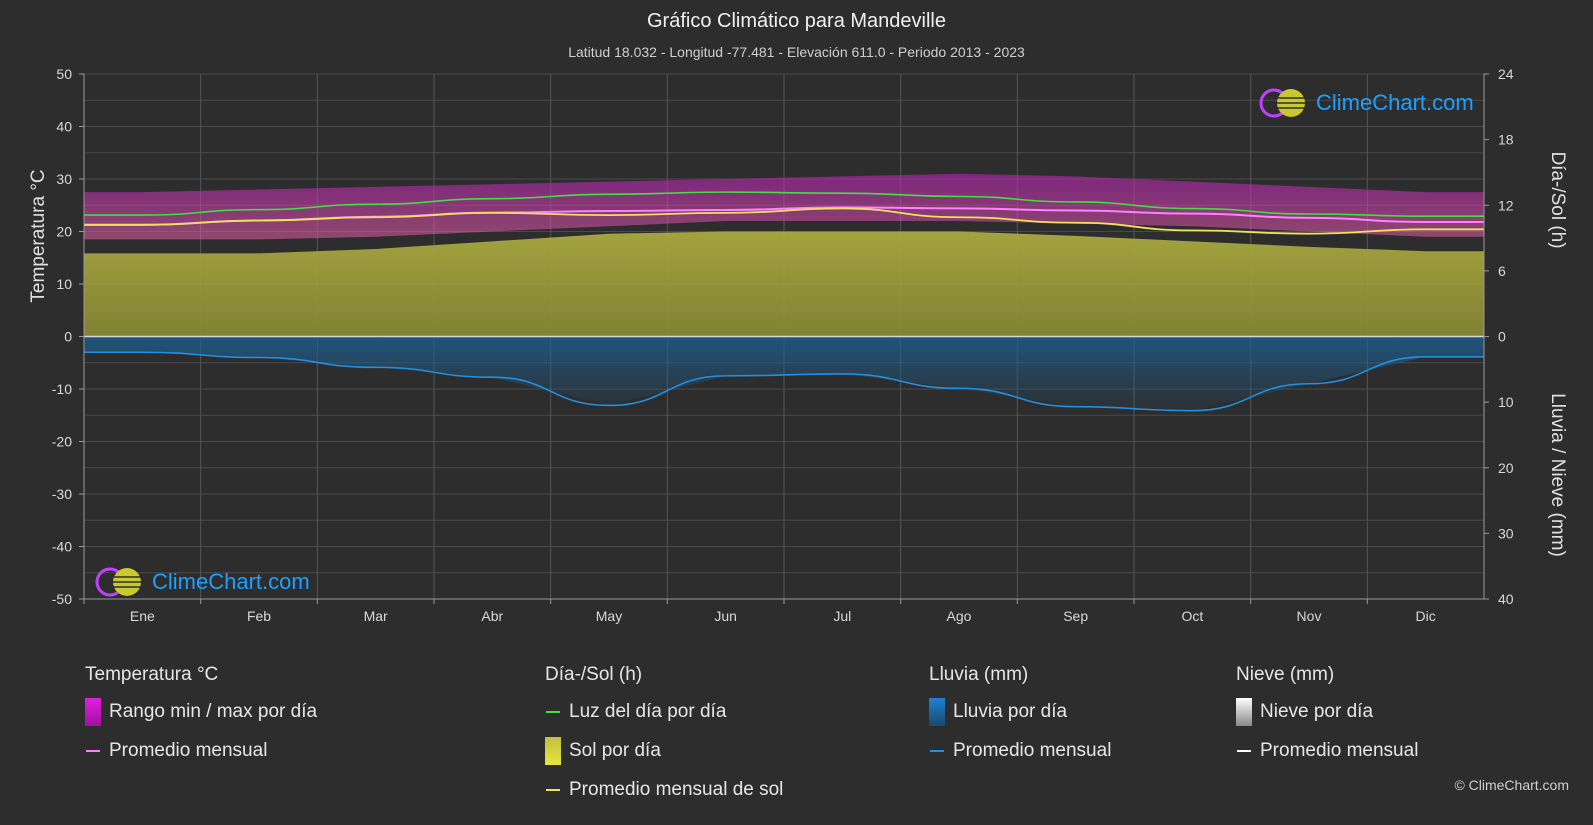 This screenshot has height=825, width=1593. Describe the element at coordinates (1075, 616) in the screenshot. I see `x-tick-label: Sep` at that location.